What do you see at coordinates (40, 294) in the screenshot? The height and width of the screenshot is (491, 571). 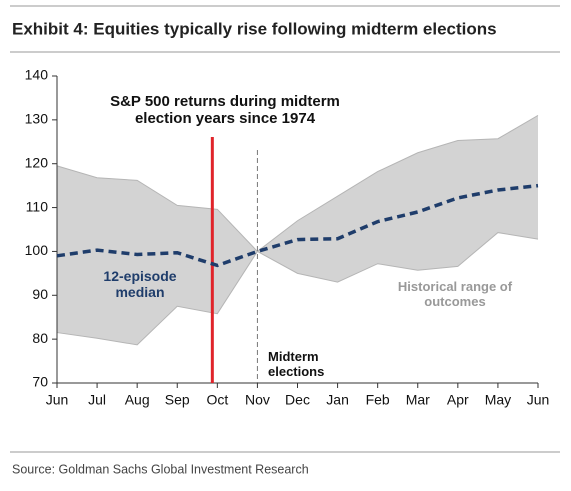 I see `y-tick-label: 90` at bounding box center [40, 294].